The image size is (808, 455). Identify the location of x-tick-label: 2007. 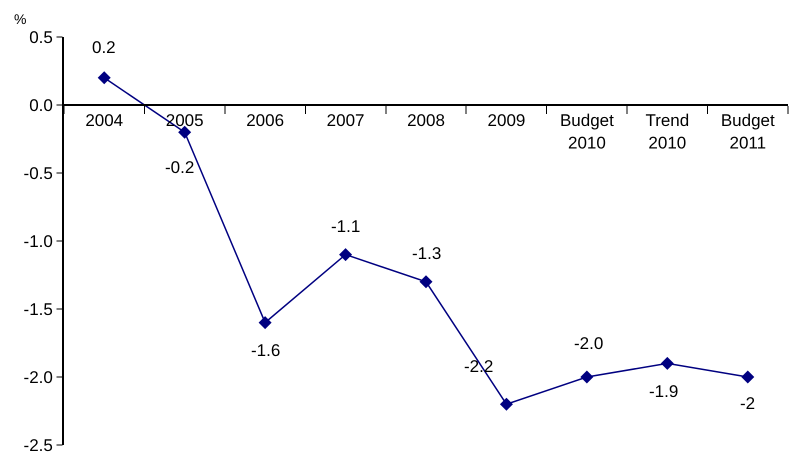
(345, 120).